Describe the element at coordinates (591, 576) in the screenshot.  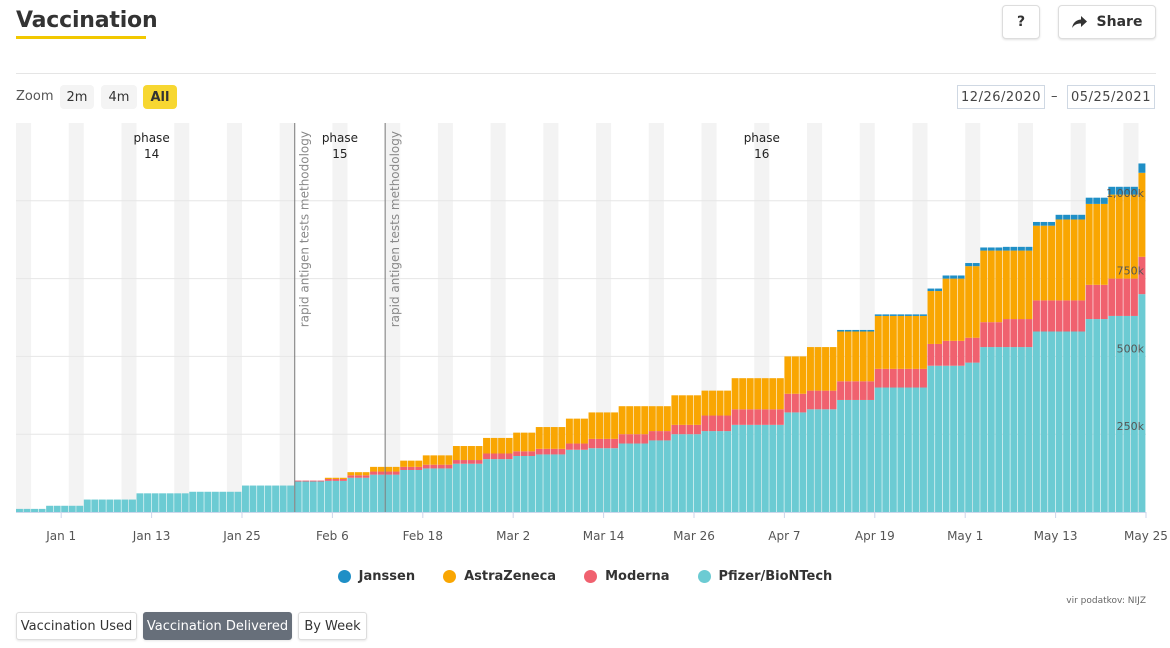
I see `legend-swatch-moderna` at that location.